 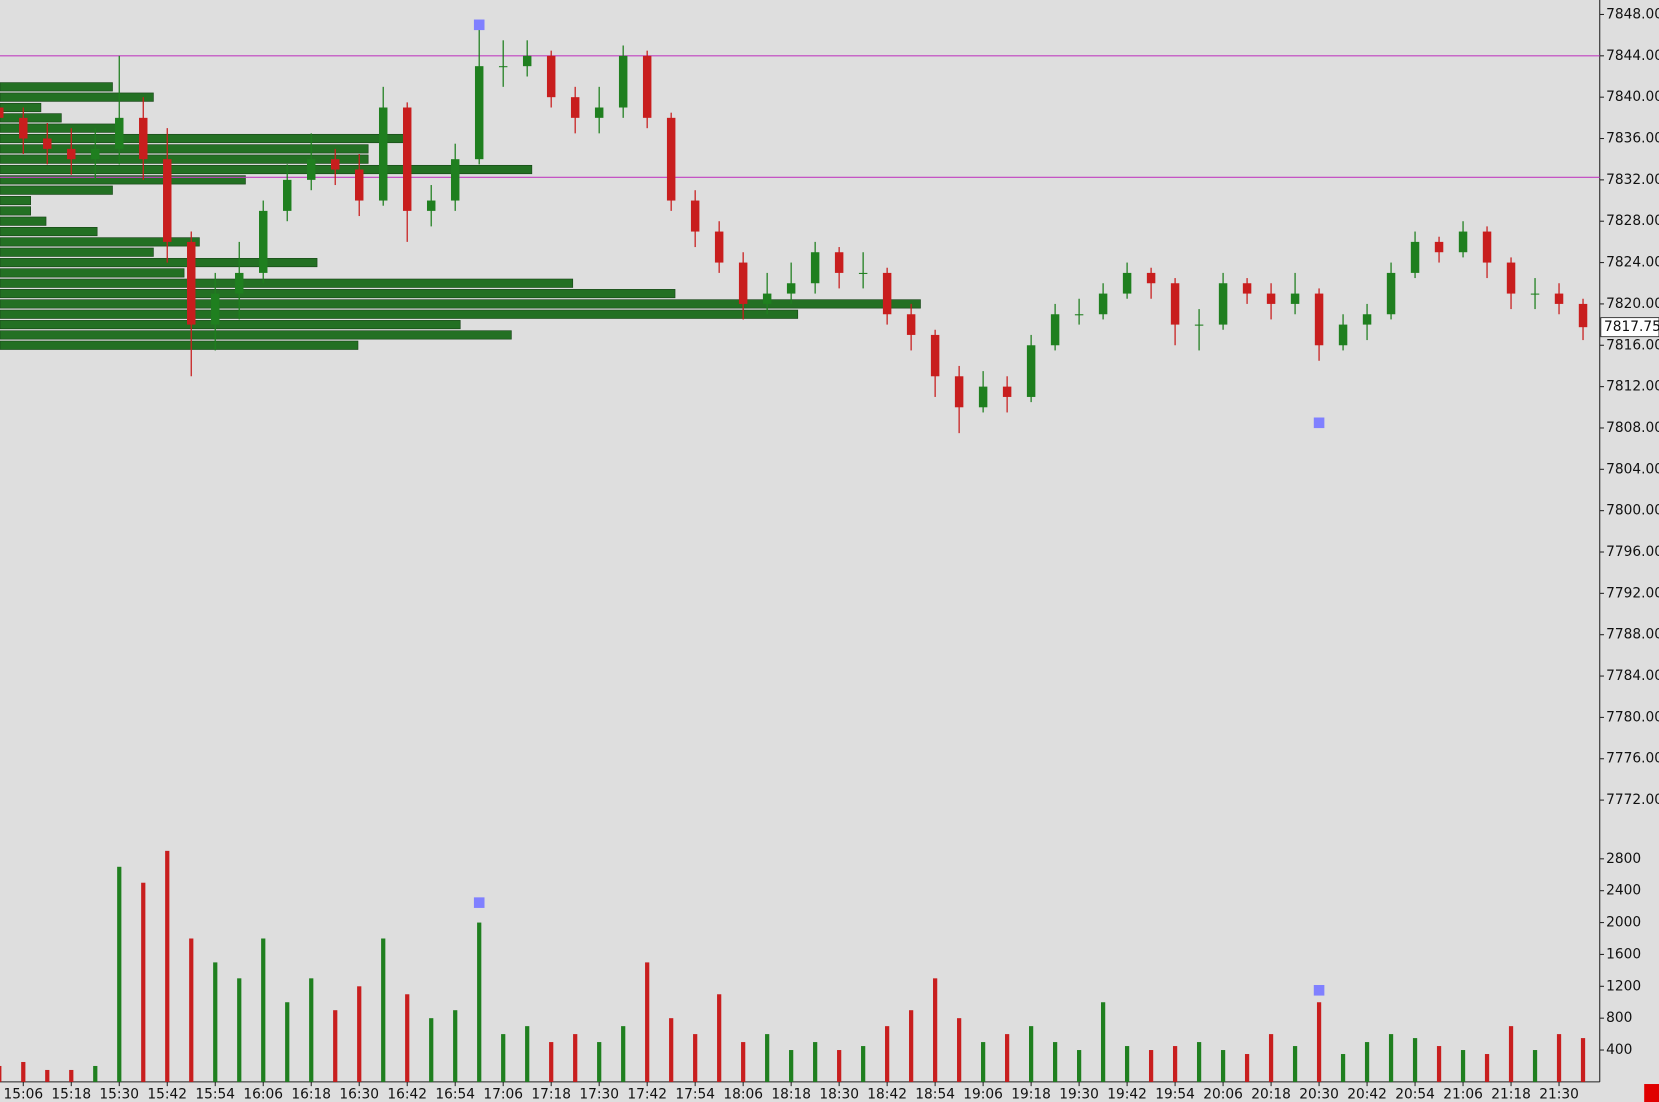 I want to click on x-tick-label: 20:06, so click(x=1223, y=1094).